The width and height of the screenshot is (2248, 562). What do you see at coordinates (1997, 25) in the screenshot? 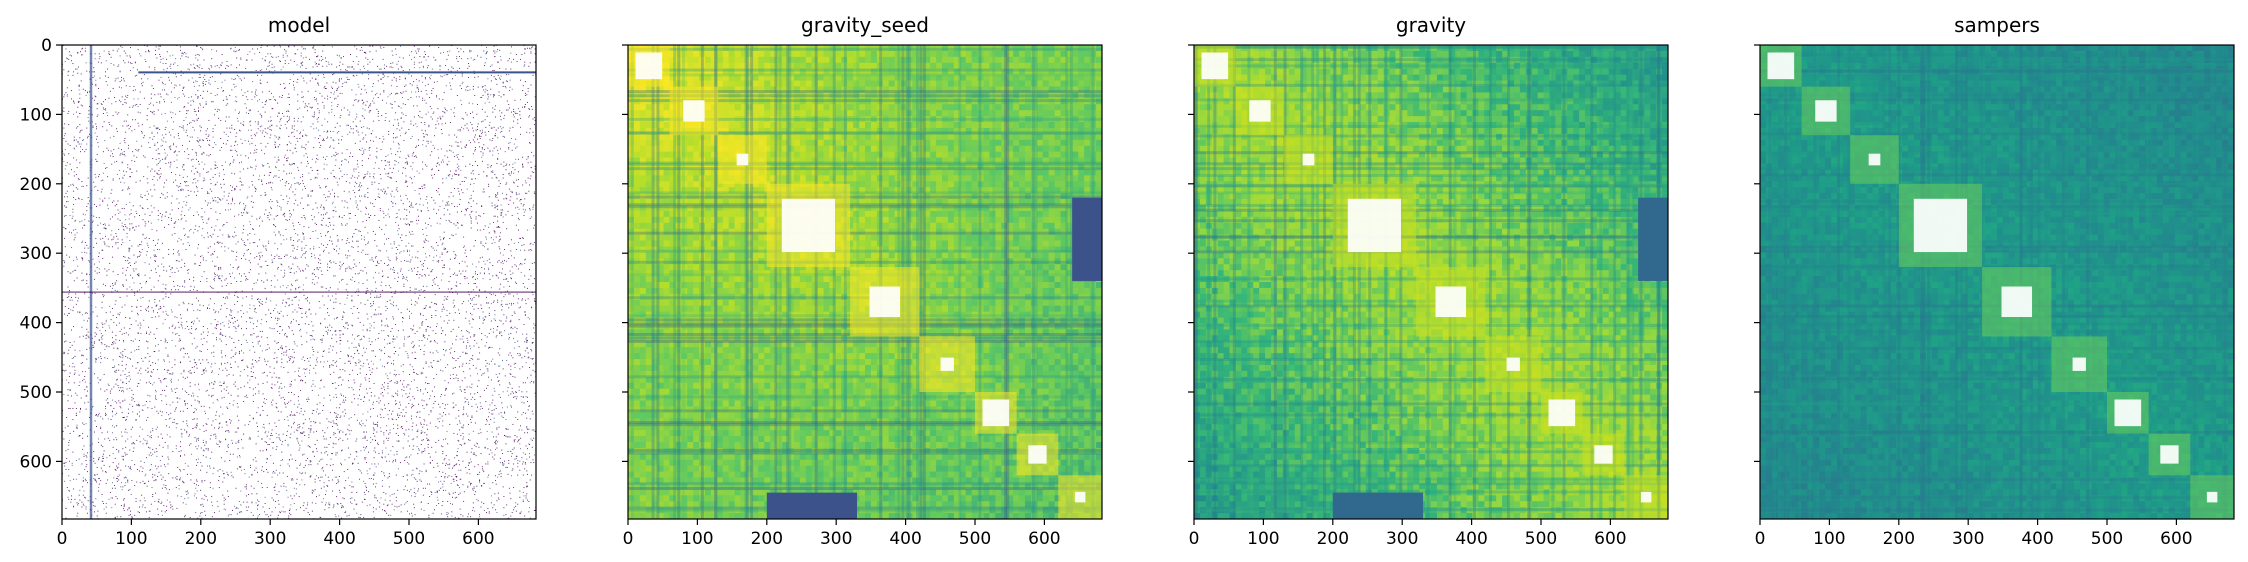
I see `panel-title: sampers` at bounding box center [1997, 25].